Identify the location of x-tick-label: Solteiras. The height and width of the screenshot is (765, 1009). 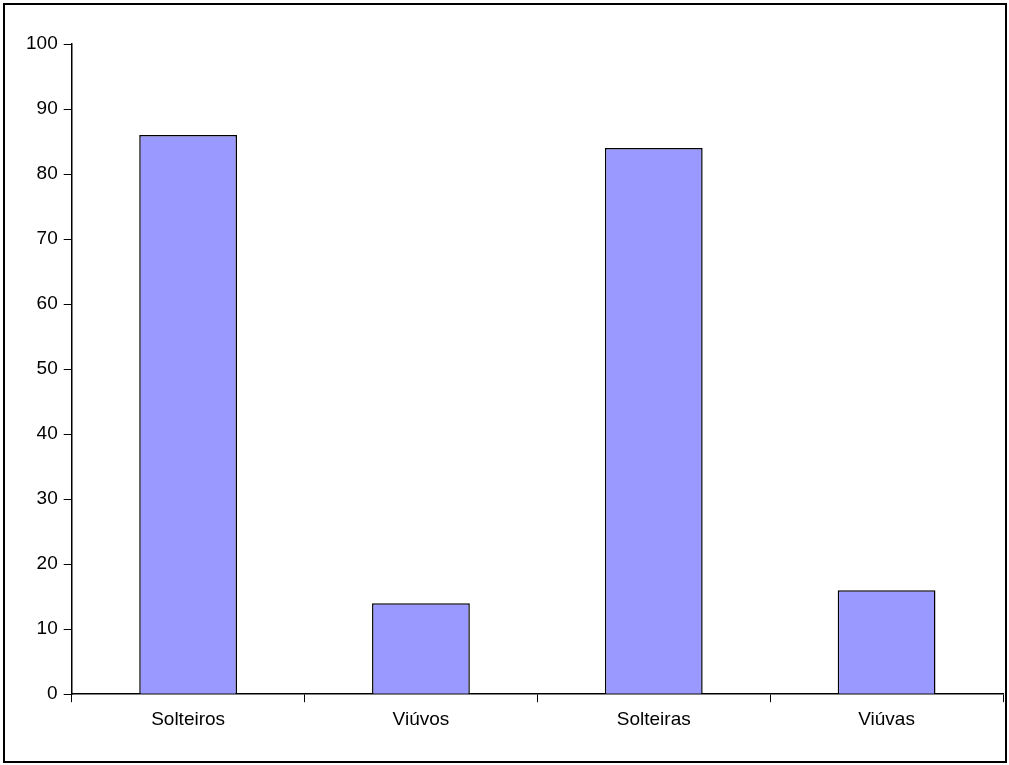
(653, 718).